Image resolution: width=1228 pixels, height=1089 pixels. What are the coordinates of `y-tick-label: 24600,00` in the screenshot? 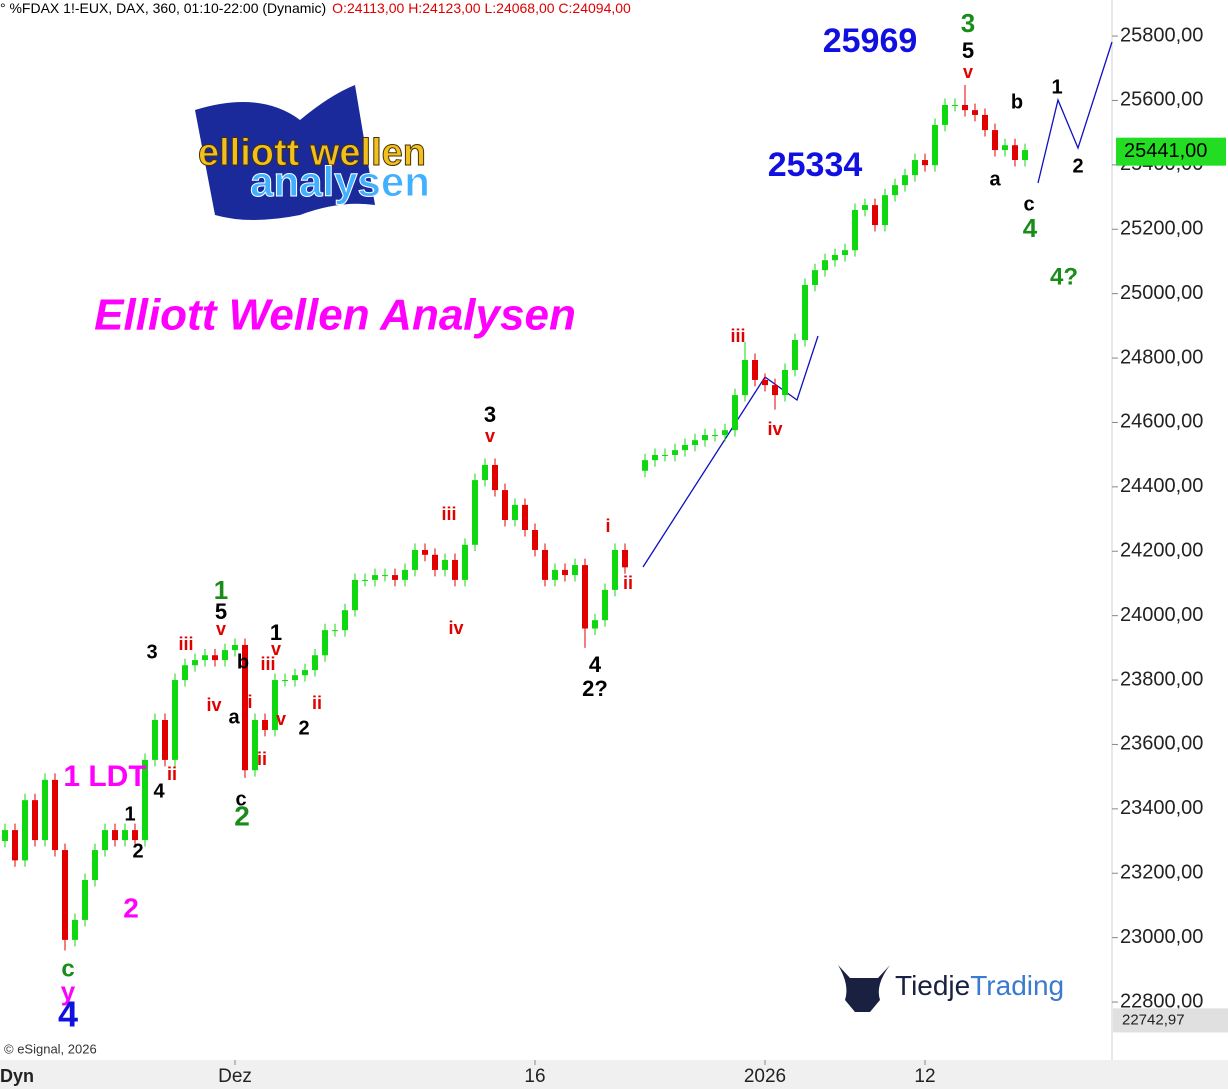 It's located at (1161, 422).